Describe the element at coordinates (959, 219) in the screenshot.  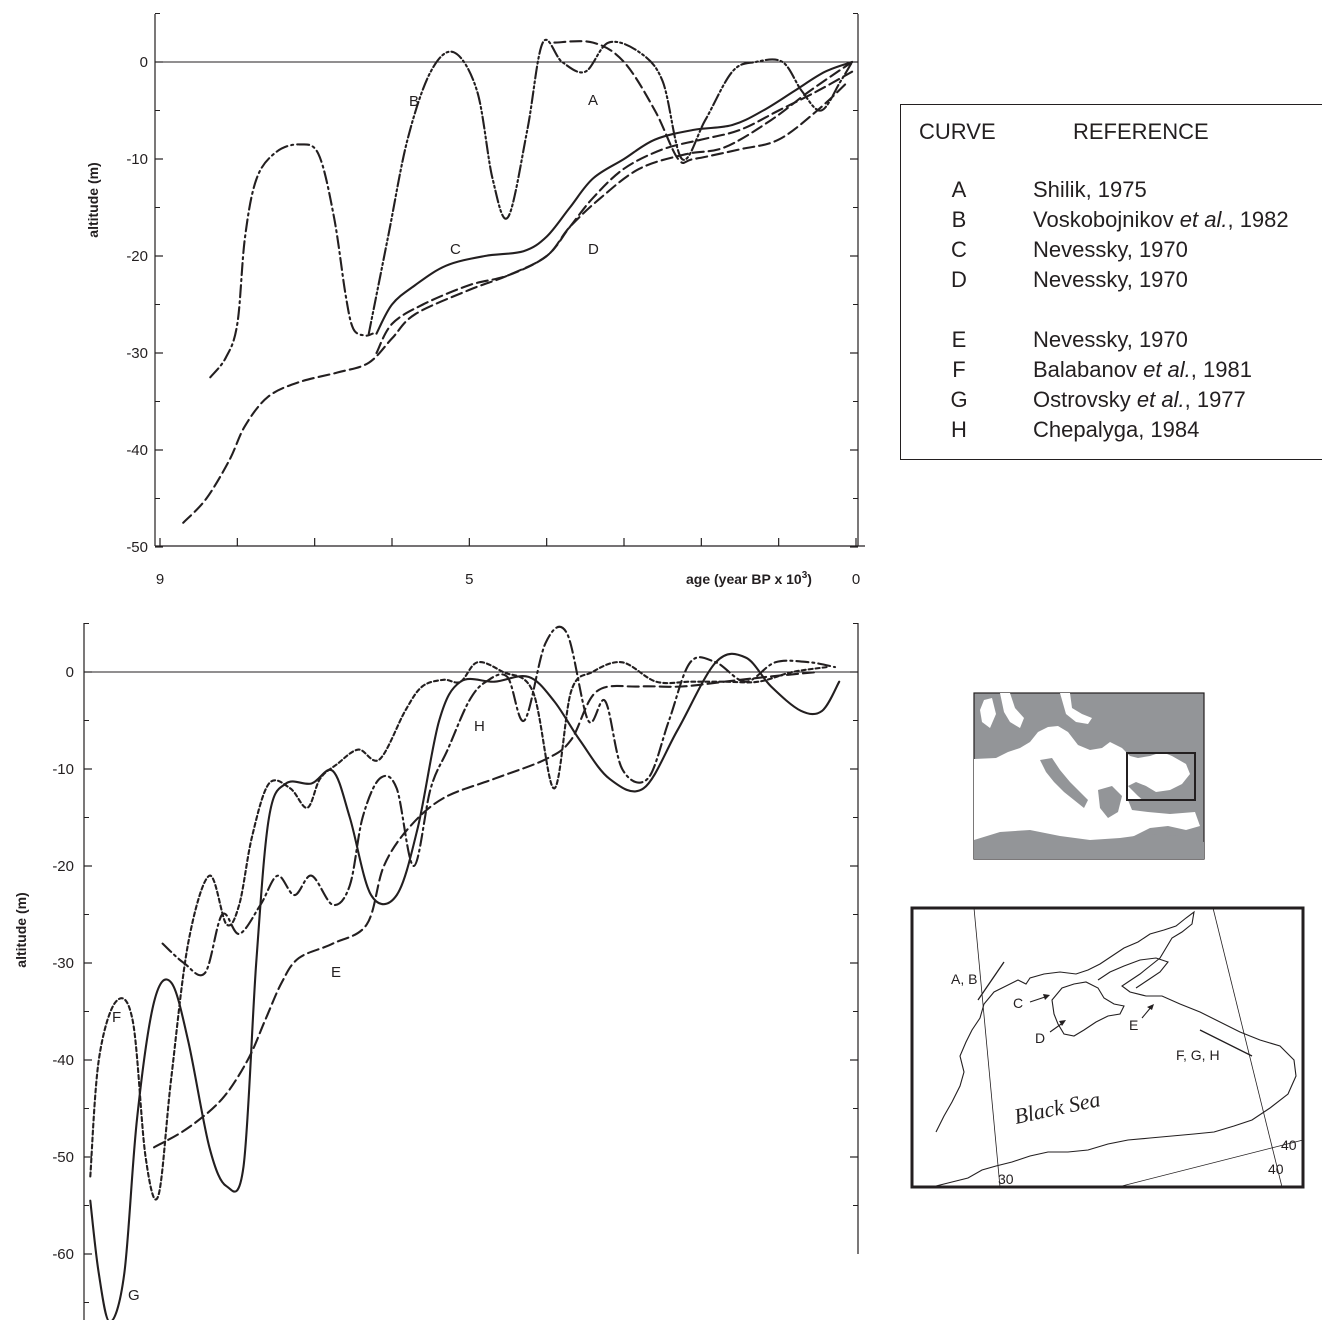
I see `legend-key: B` at that location.